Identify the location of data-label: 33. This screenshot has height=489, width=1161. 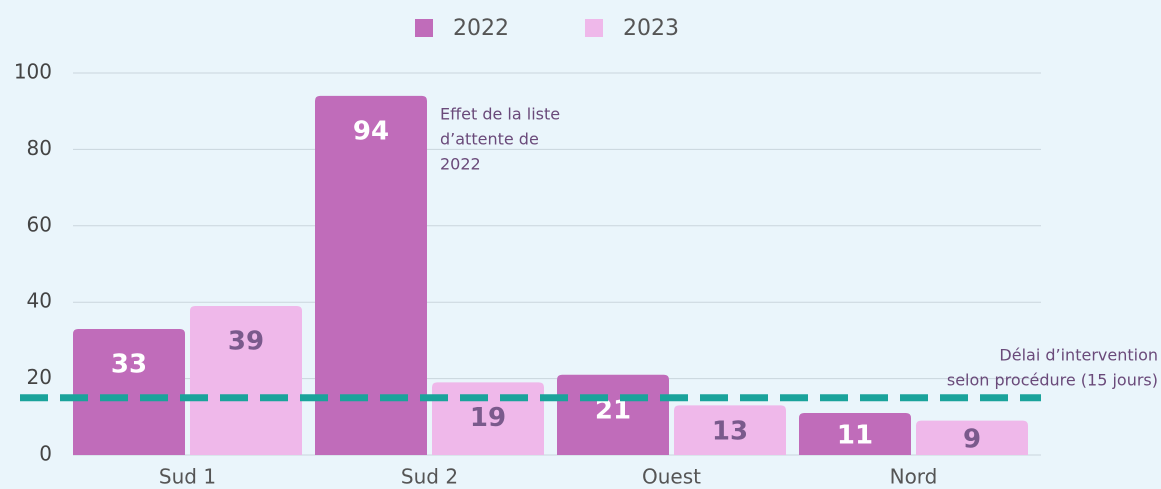
(129, 364).